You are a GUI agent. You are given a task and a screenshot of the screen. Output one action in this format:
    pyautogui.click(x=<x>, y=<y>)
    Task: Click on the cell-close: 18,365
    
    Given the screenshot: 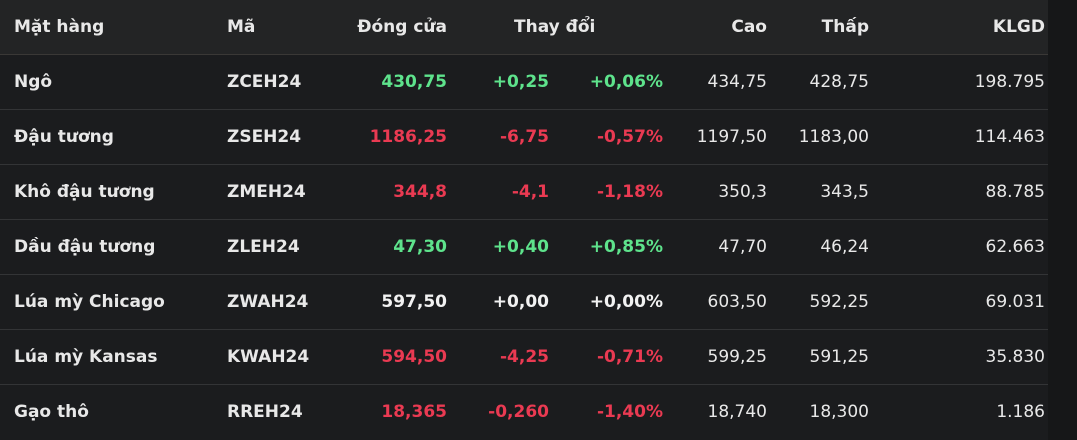 What is the action you would take?
    pyautogui.click(x=414, y=412)
    